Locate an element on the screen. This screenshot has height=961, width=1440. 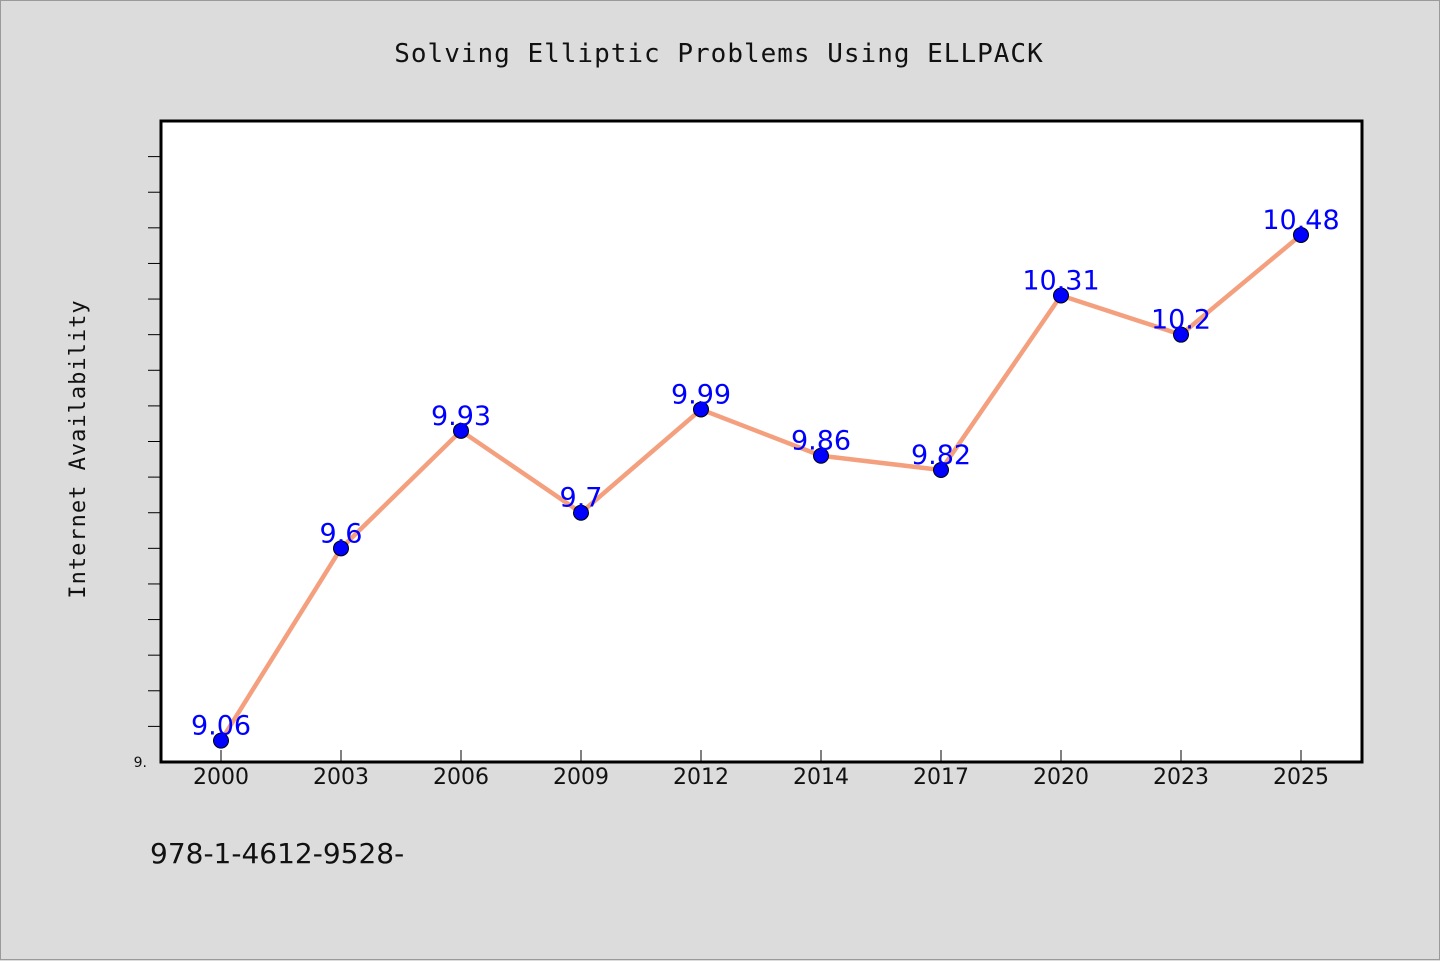
data-label: 9.99 is located at coordinates (701, 394).